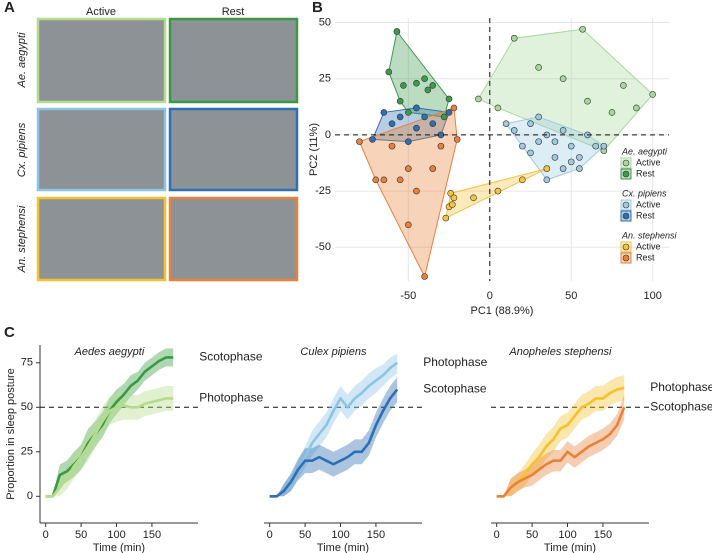  Describe the element at coordinates (649, 235) in the screenshot. I see `legend-title: An. stephensi` at that location.